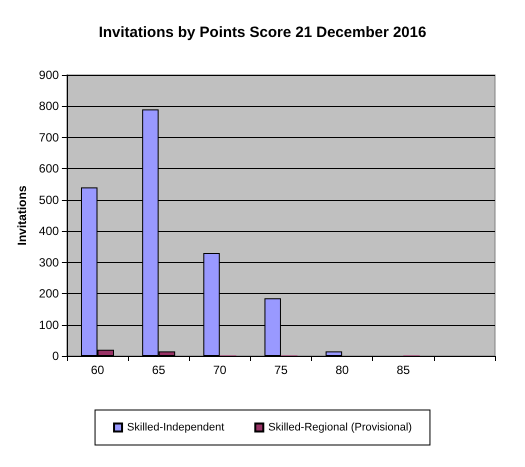 This screenshot has width=525, height=467. I want to click on legend-label: Skilled-Independent, so click(175, 428).